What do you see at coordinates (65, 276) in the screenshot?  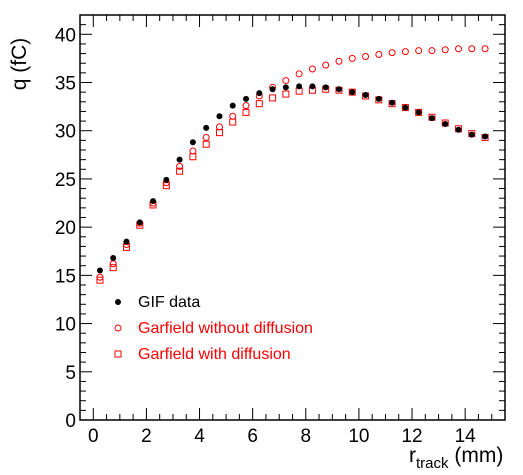 I see `y-tick-label: 15` at bounding box center [65, 276].